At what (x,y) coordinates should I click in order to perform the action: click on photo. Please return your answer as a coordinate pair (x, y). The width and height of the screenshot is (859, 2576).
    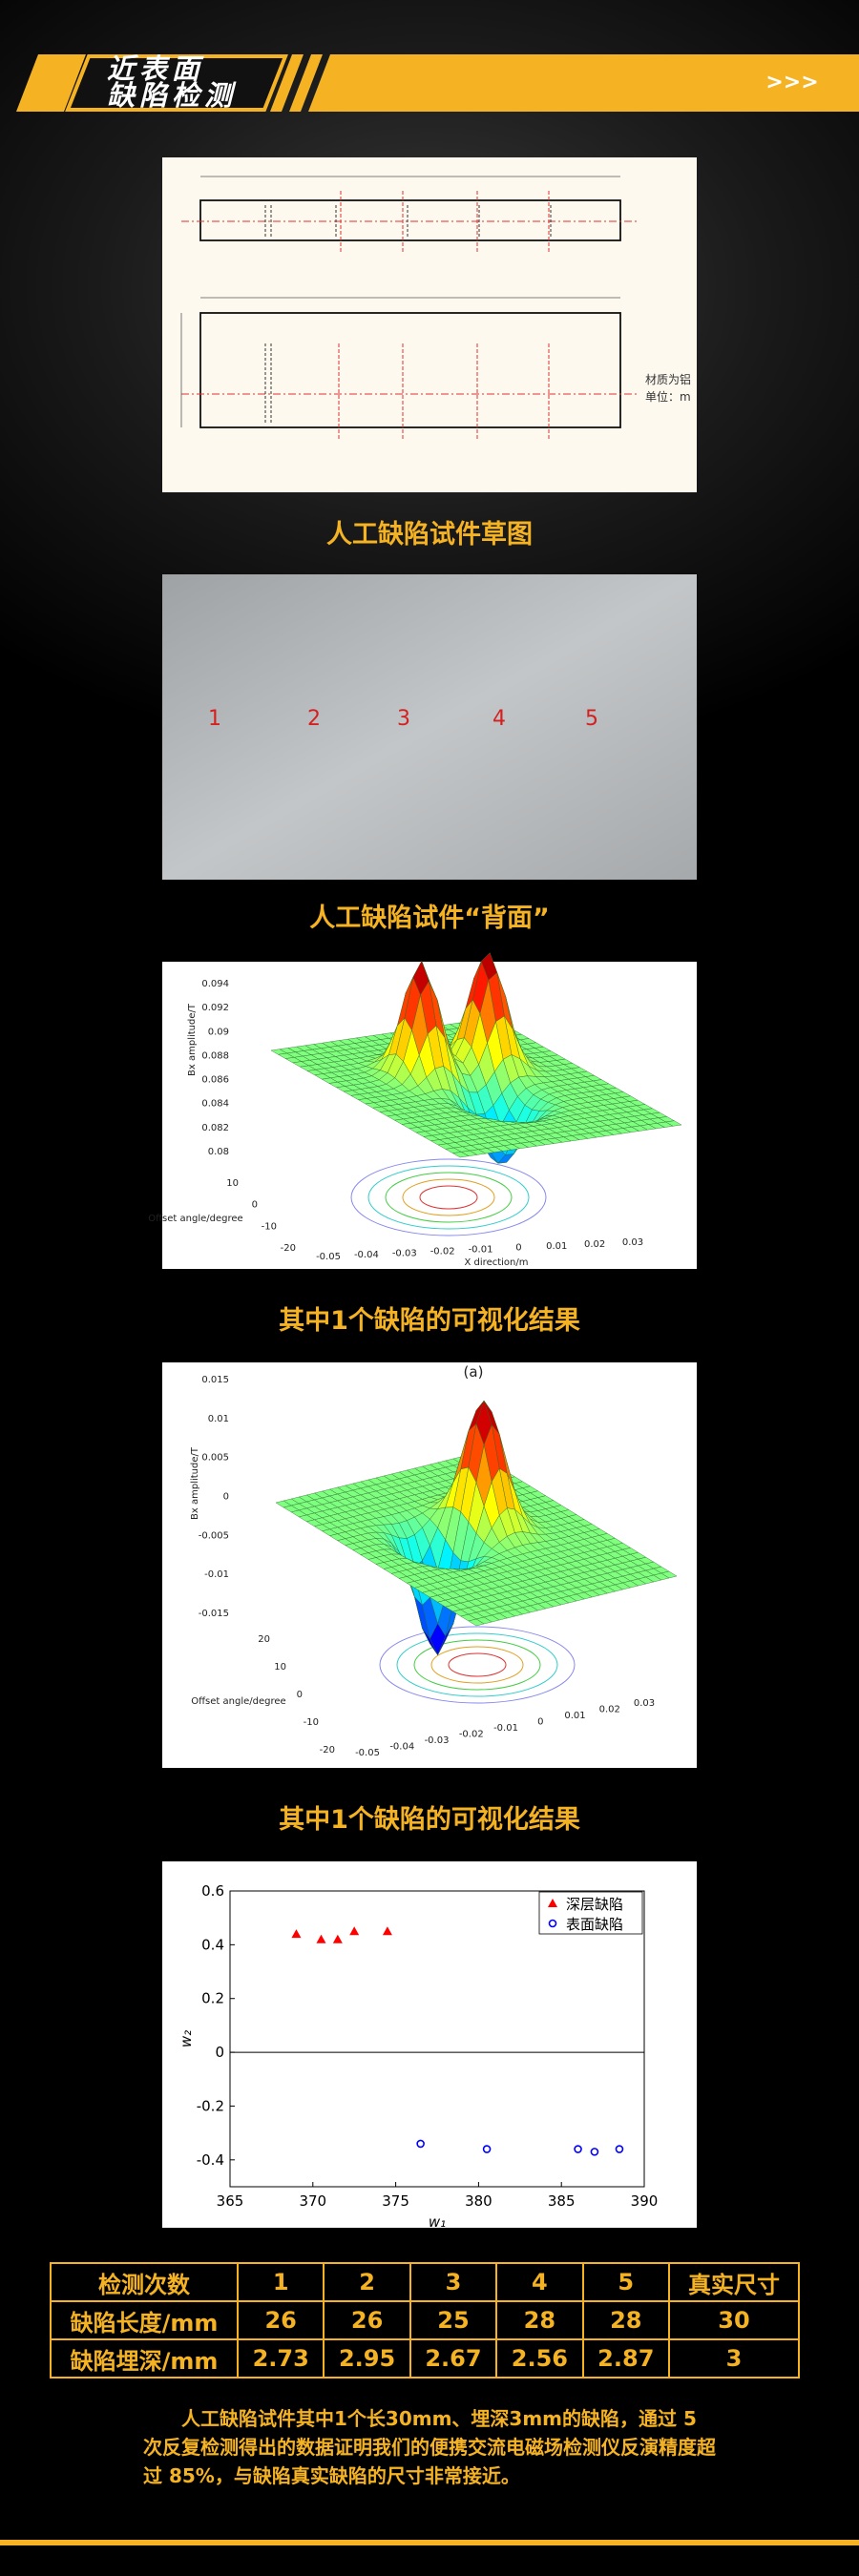
    Looking at the image, I should click on (429, 727).